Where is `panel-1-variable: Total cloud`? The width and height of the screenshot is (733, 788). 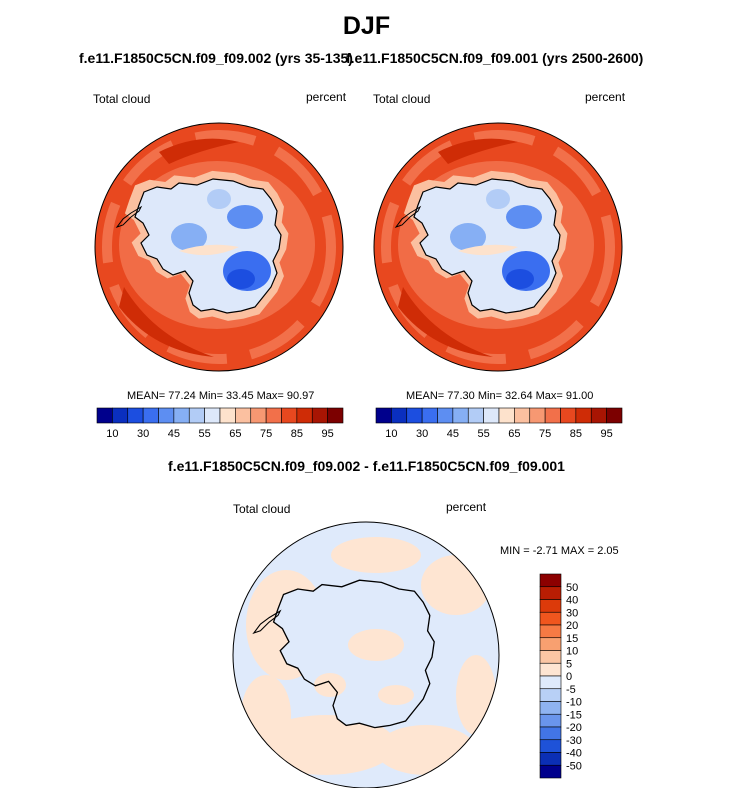 panel-1-variable: Total cloud is located at coordinates (122, 99).